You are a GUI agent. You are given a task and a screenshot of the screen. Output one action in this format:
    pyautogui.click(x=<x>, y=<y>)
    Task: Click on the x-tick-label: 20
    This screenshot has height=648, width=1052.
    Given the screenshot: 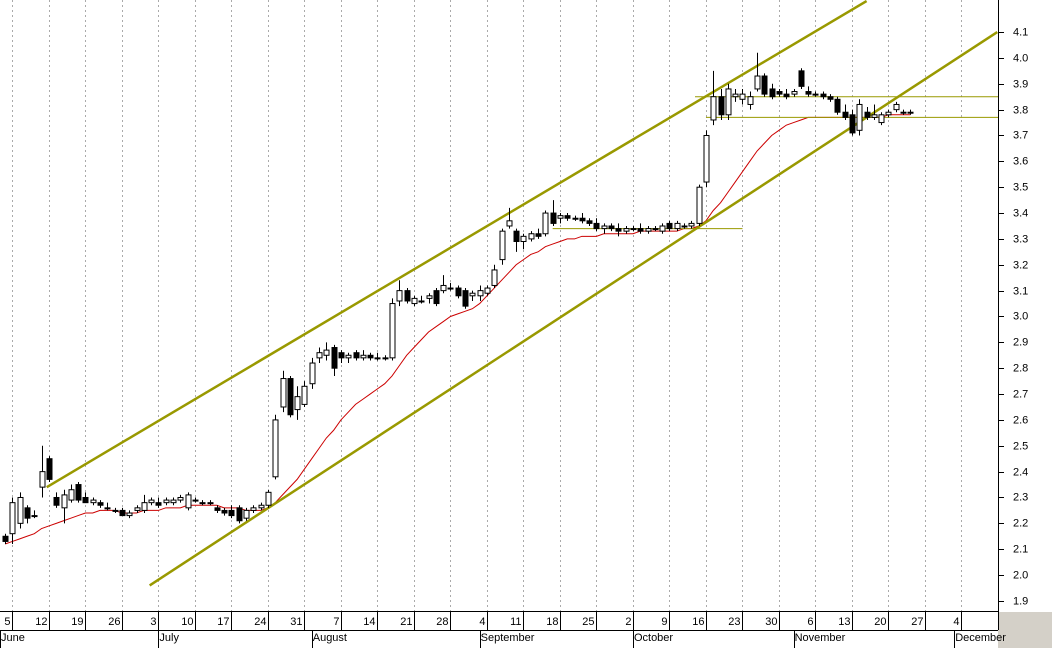 What is the action you would take?
    pyautogui.click(x=880, y=622)
    